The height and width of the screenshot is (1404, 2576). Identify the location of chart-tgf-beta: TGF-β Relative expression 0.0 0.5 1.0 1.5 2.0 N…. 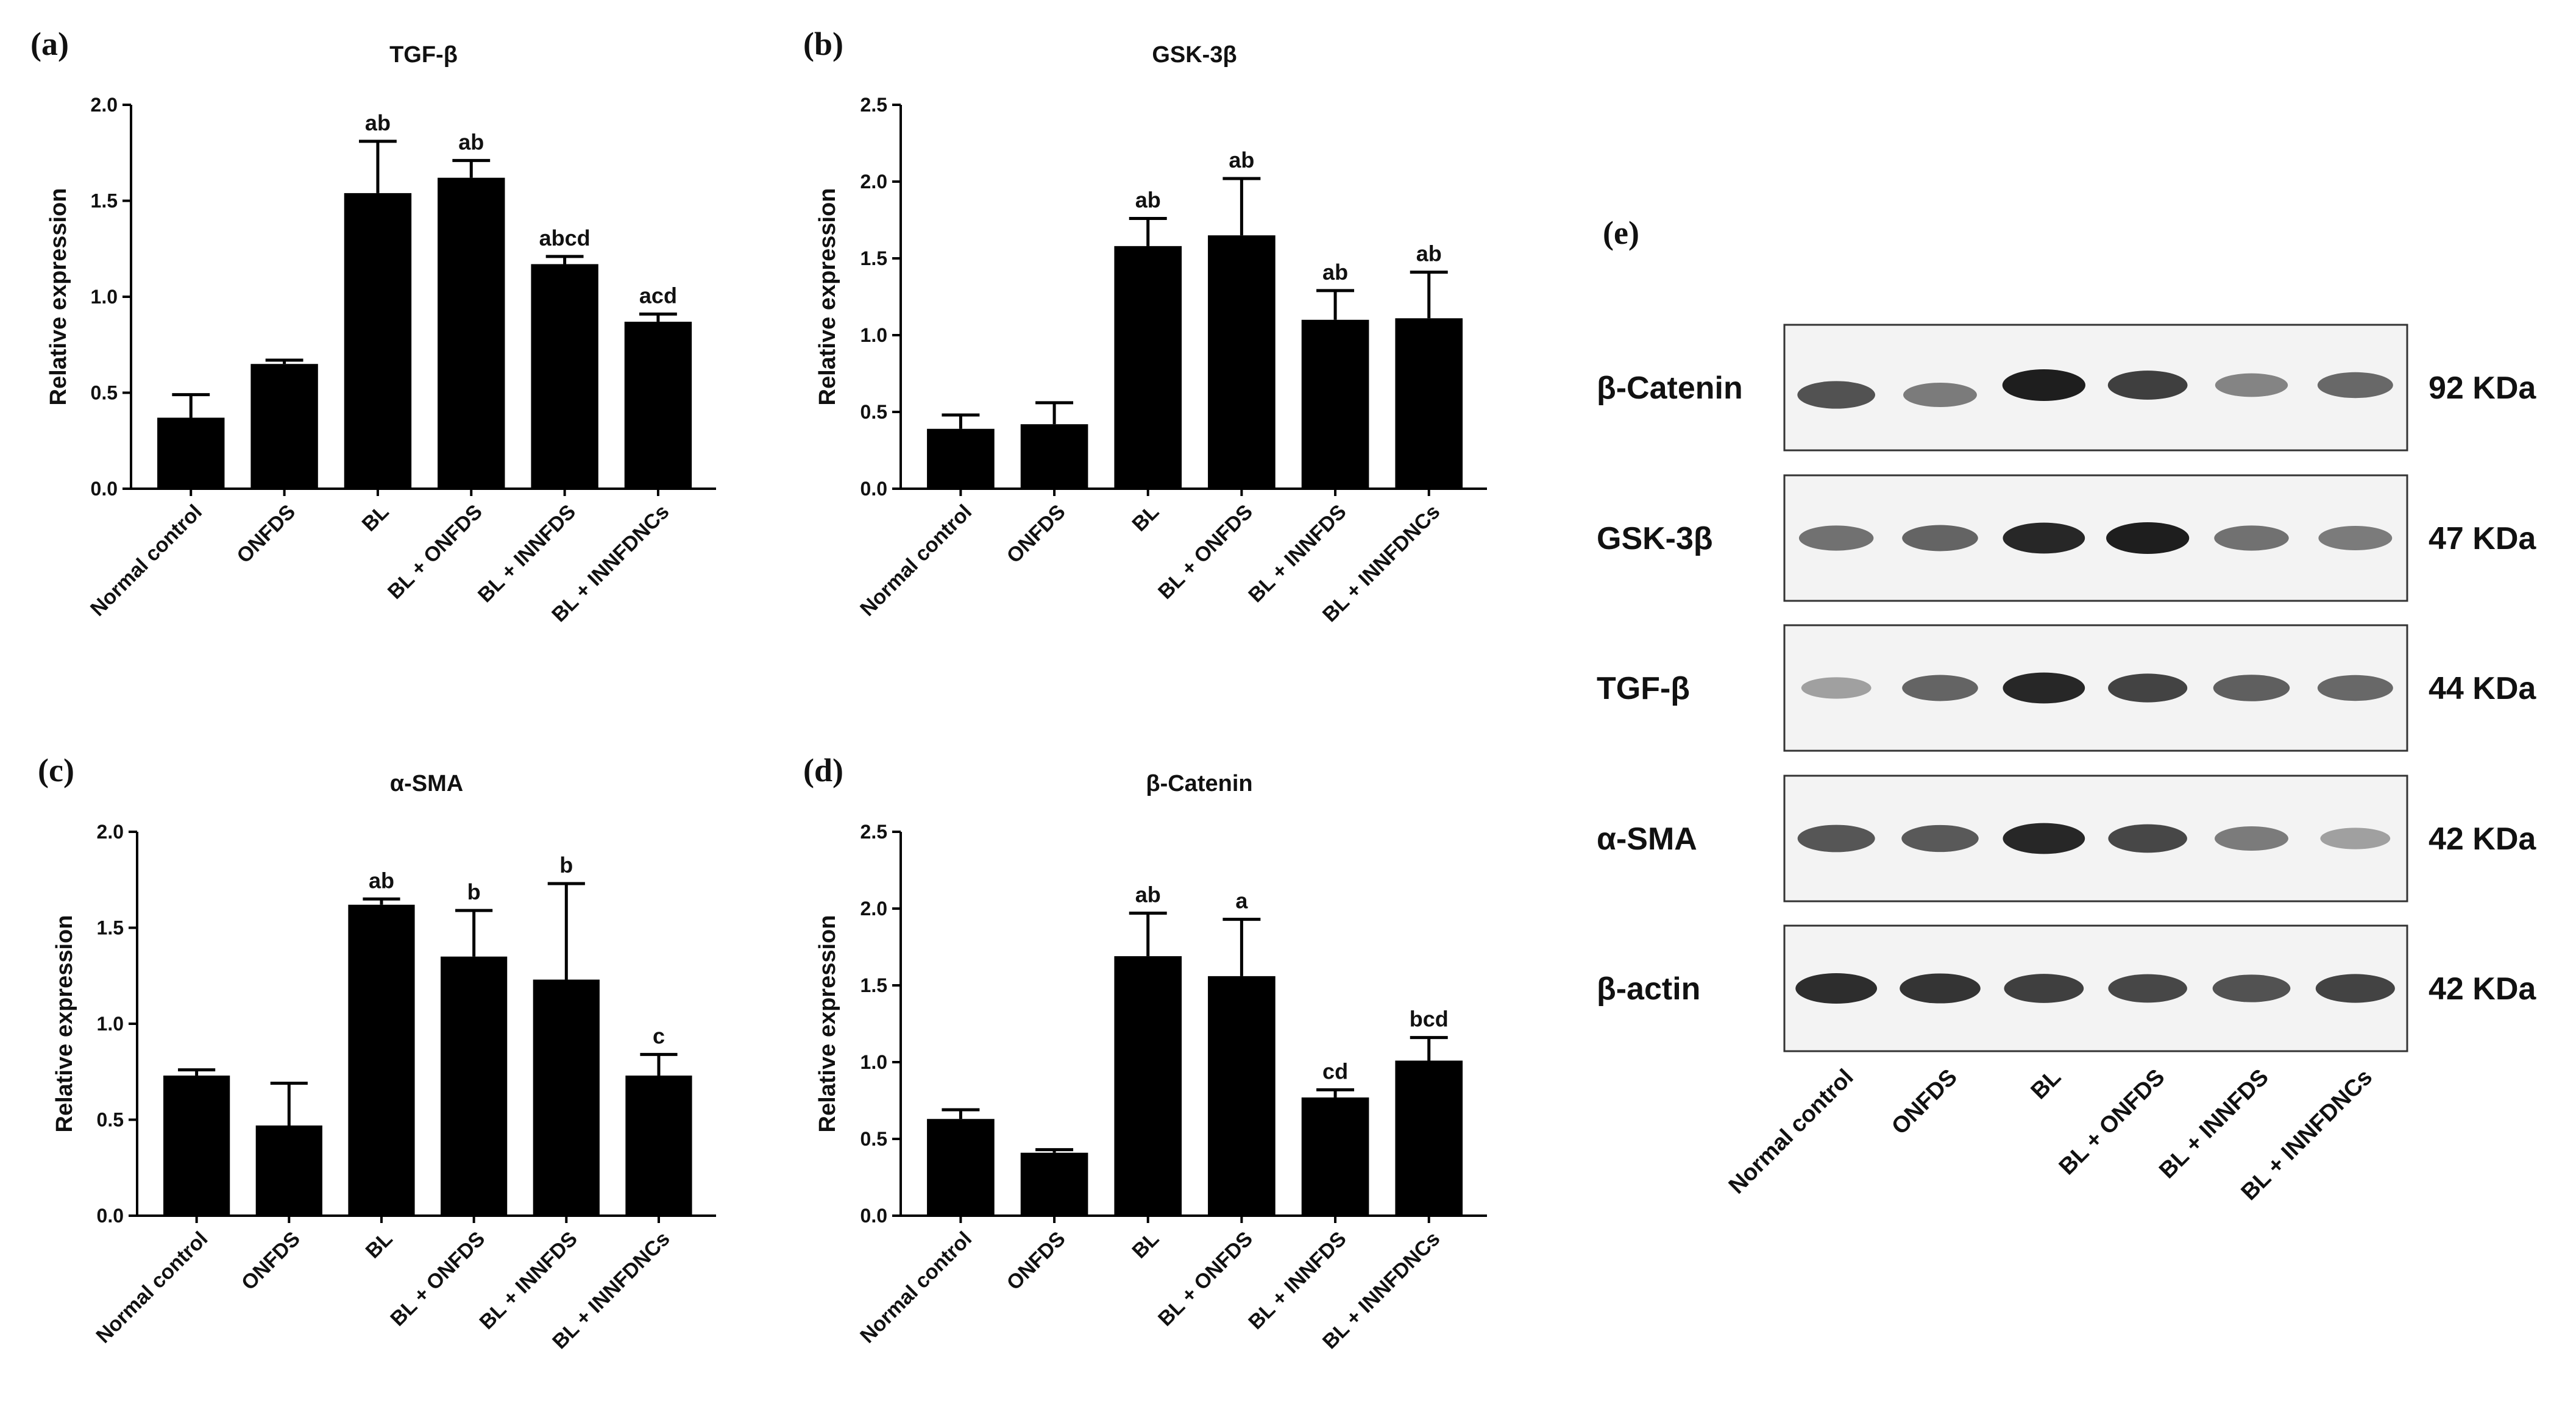
(381, 334).